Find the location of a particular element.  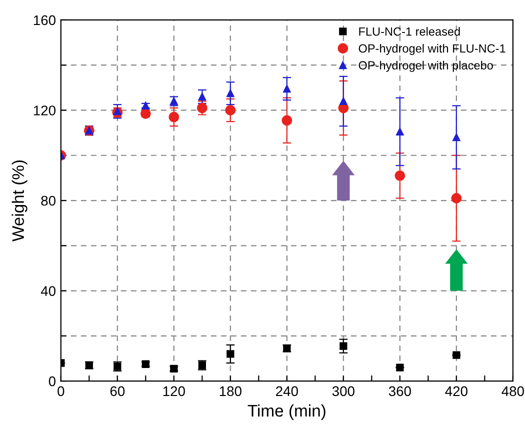

x-tick-label: 120 is located at coordinates (174, 391).